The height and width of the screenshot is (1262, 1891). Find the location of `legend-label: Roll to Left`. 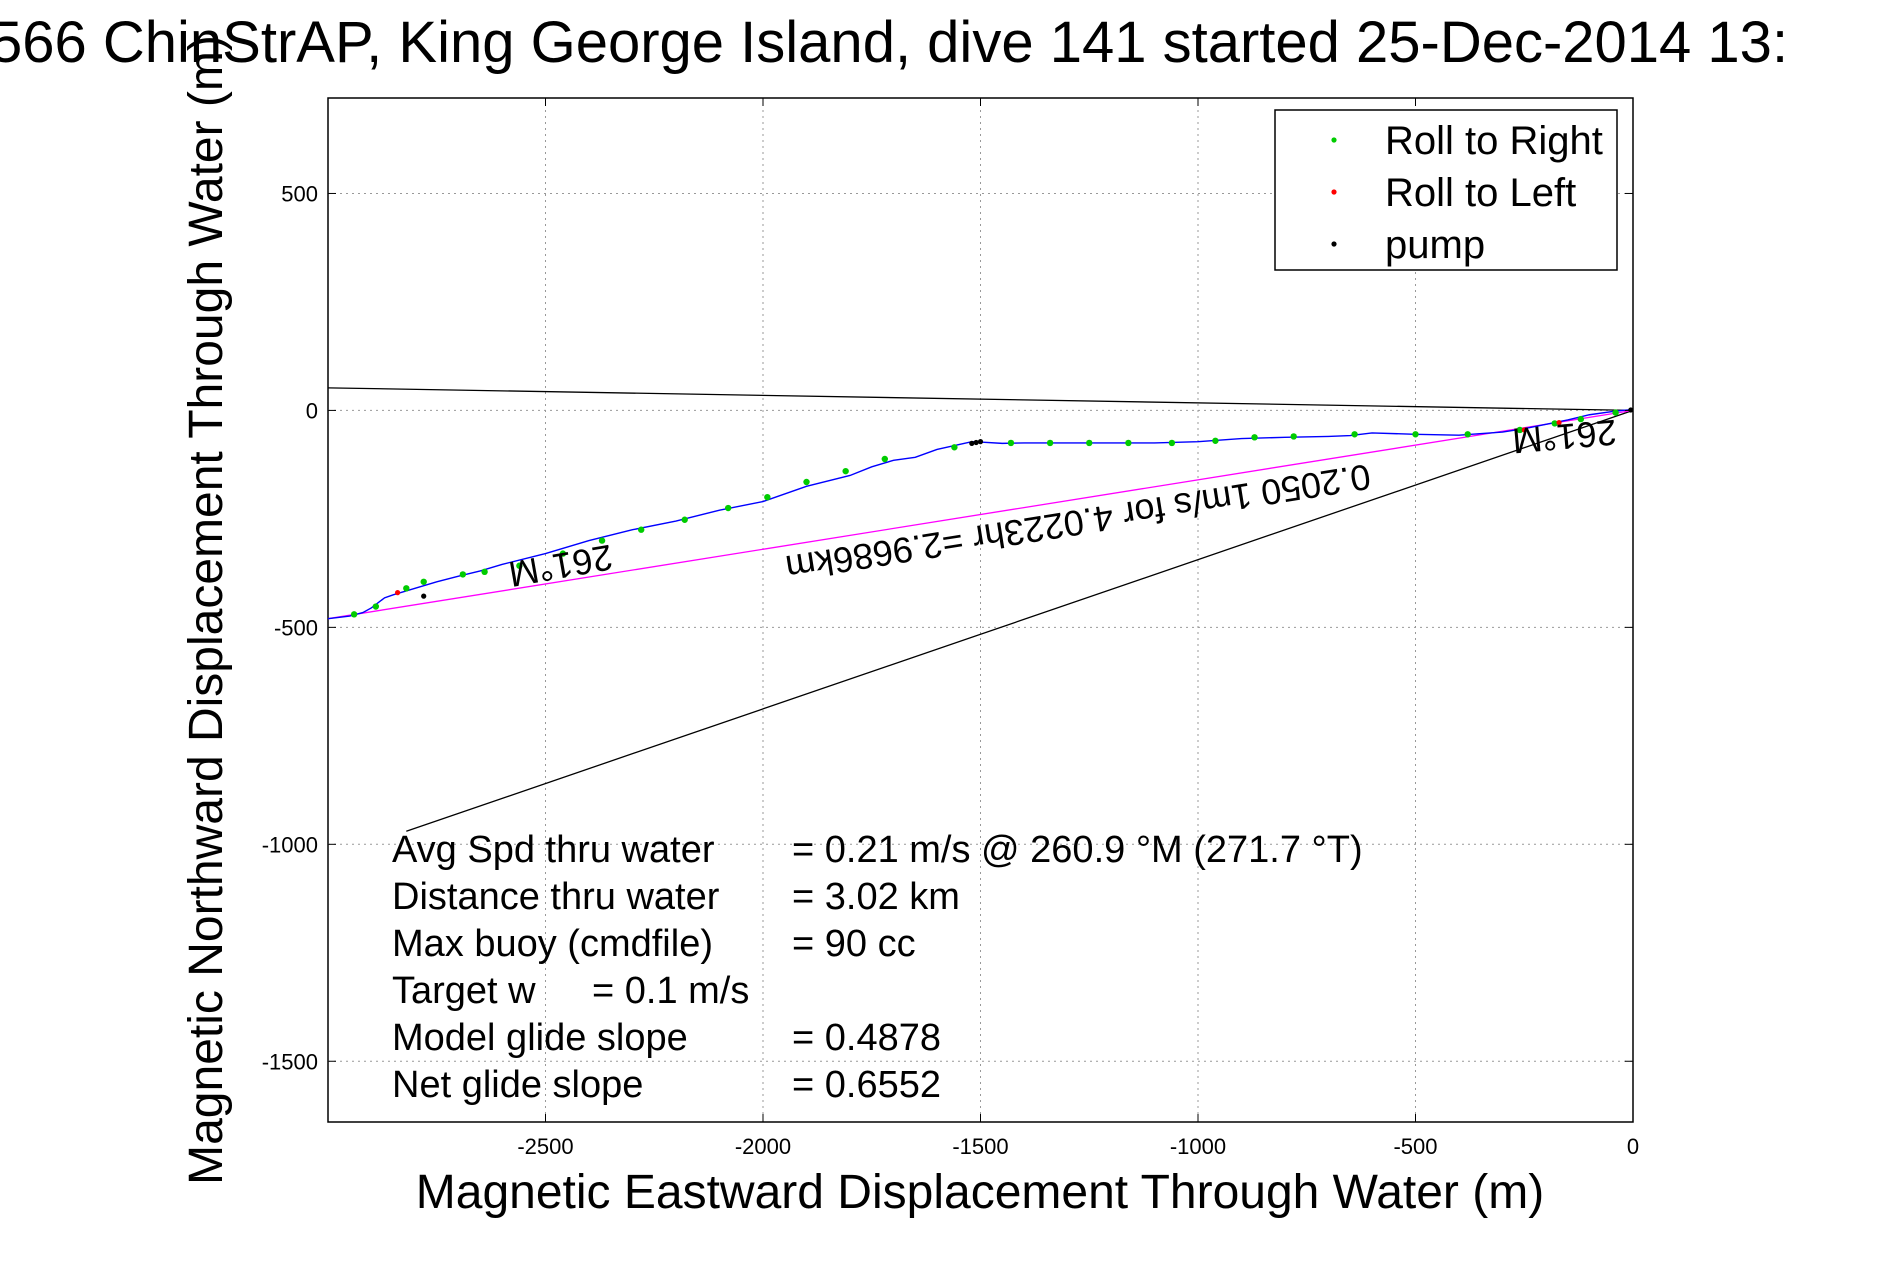

legend-label: Roll to Left is located at coordinates (1480, 193).